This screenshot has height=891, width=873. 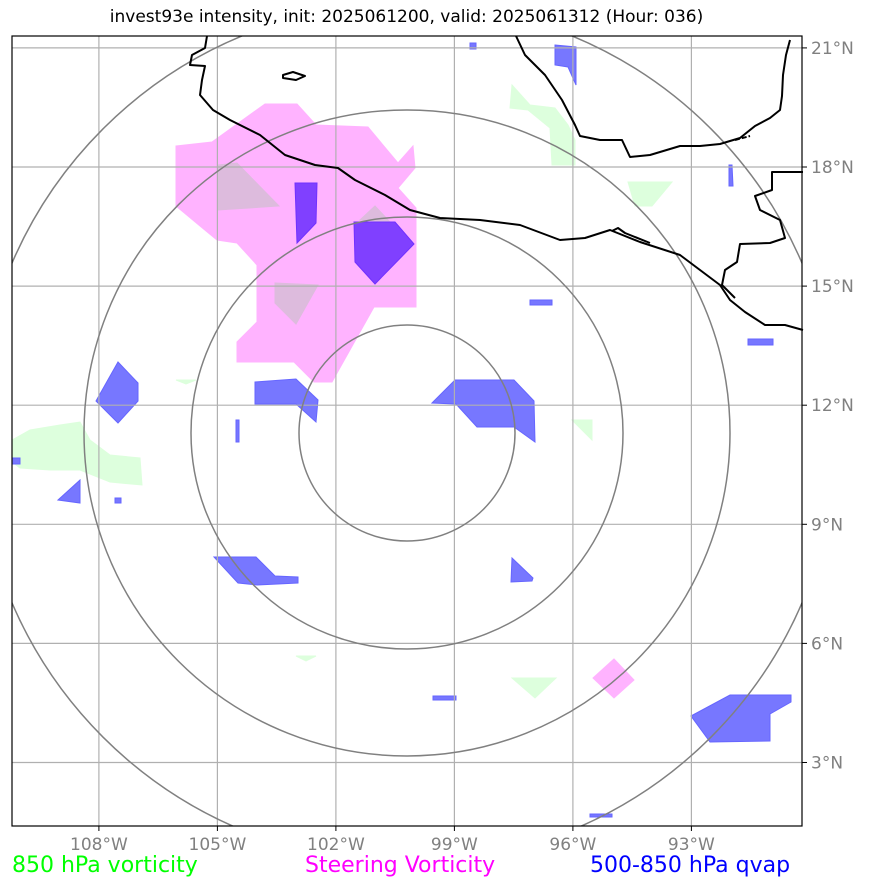 What do you see at coordinates (832, 287) in the screenshot?
I see `lat-tick-label: 15°N` at bounding box center [832, 287].